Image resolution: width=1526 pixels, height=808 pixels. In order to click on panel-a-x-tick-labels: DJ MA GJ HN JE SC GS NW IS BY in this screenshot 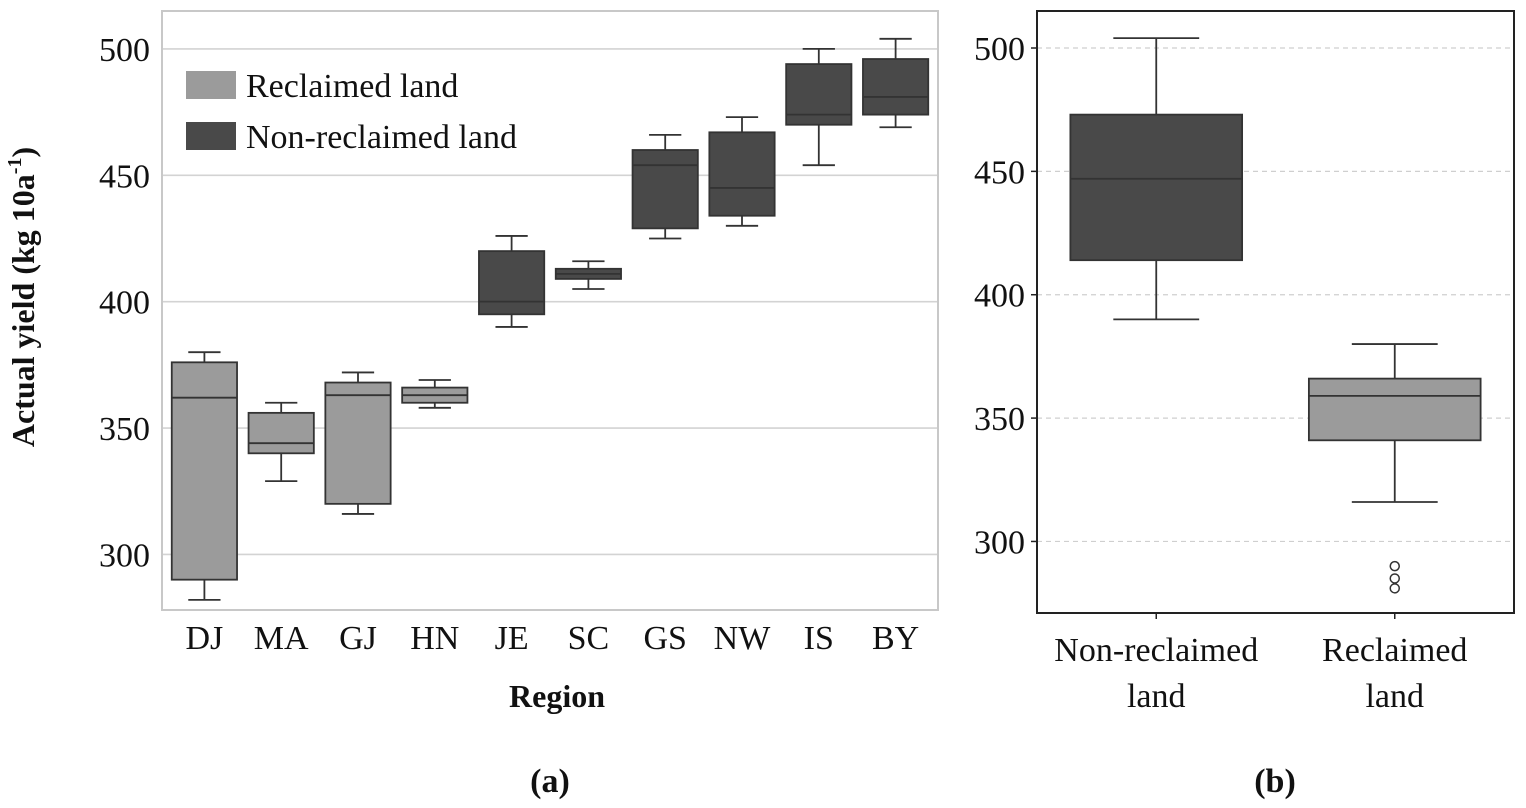, I will do `click(553, 638)`.